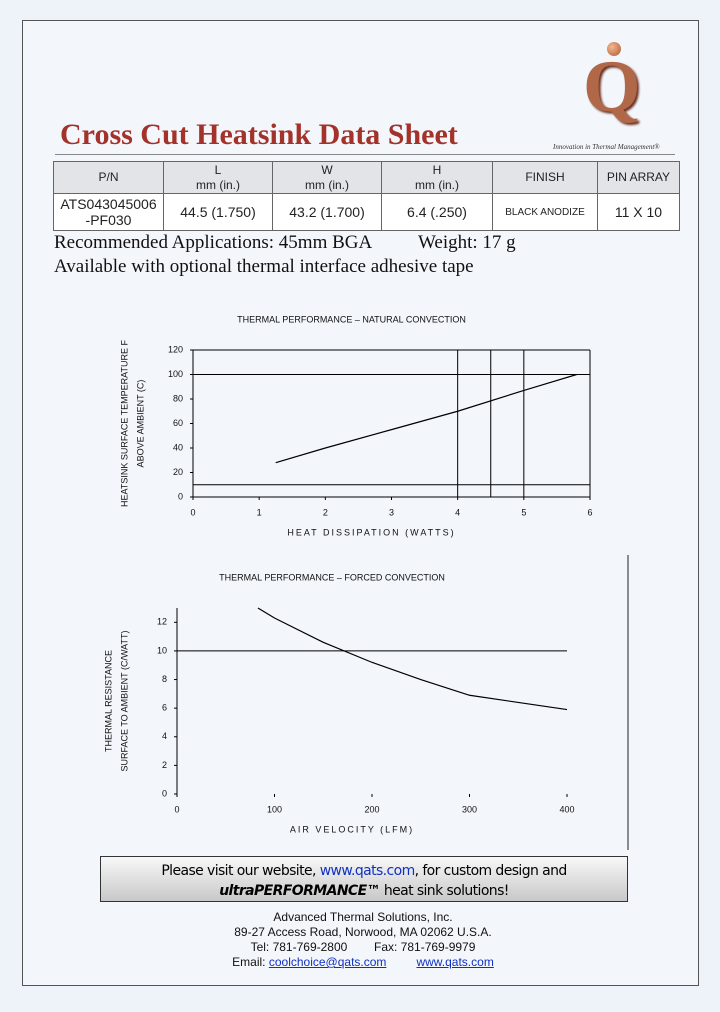 Image resolution: width=720 pixels, height=1012 pixels. What do you see at coordinates (140, 424) in the screenshot?
I see `y-axis-label: ABOVE AMBIENT (C)` at bounding box center [140, 424].